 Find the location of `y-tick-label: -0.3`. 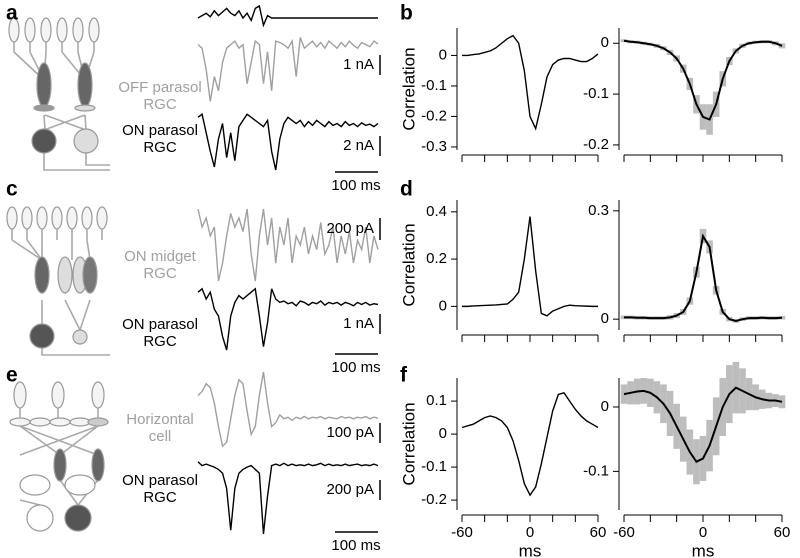

y-tick-label: -0.3 is located at coordinates (434, 146).